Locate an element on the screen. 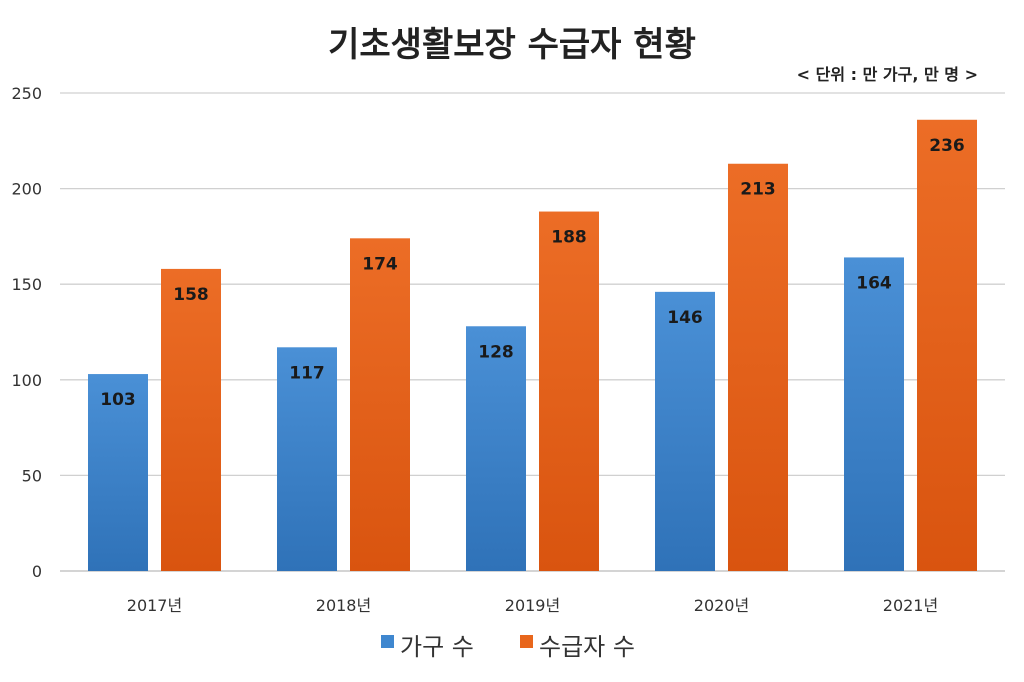 The image size is (1024, 682). y-tick-label: 200 is located at coordinates (26, 189).